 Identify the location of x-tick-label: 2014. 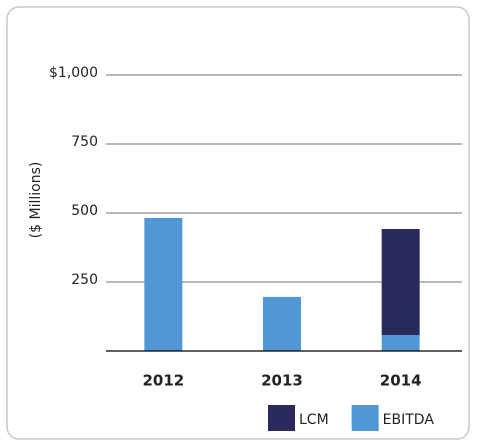
(401, 381).